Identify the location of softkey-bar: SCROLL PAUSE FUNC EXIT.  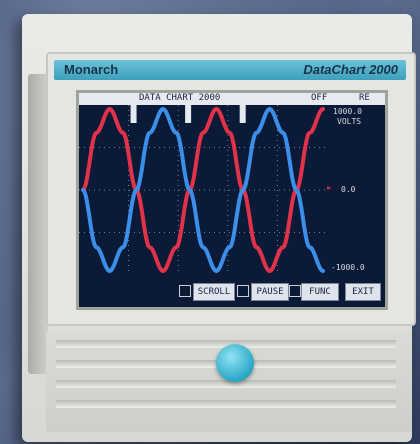
(232, 291).